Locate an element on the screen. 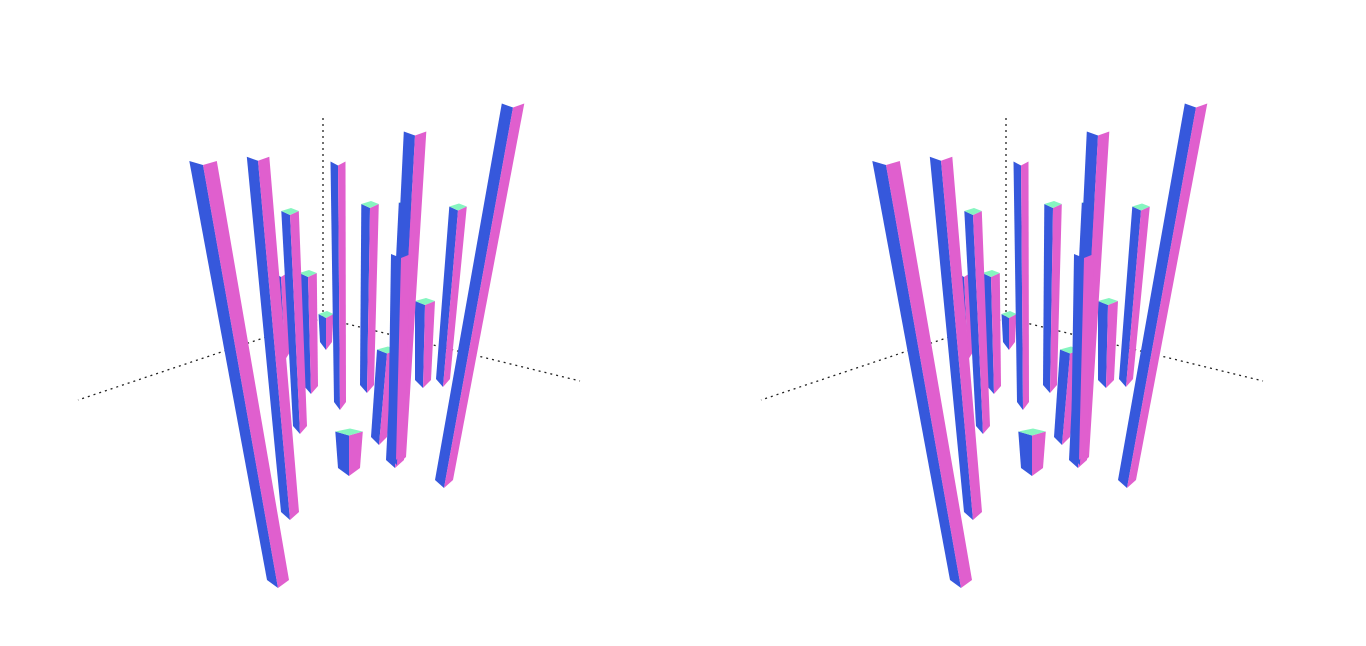 The height and width of the screenshot is (646, 1366). bar-b11-left is located at coordinates (239, 374).